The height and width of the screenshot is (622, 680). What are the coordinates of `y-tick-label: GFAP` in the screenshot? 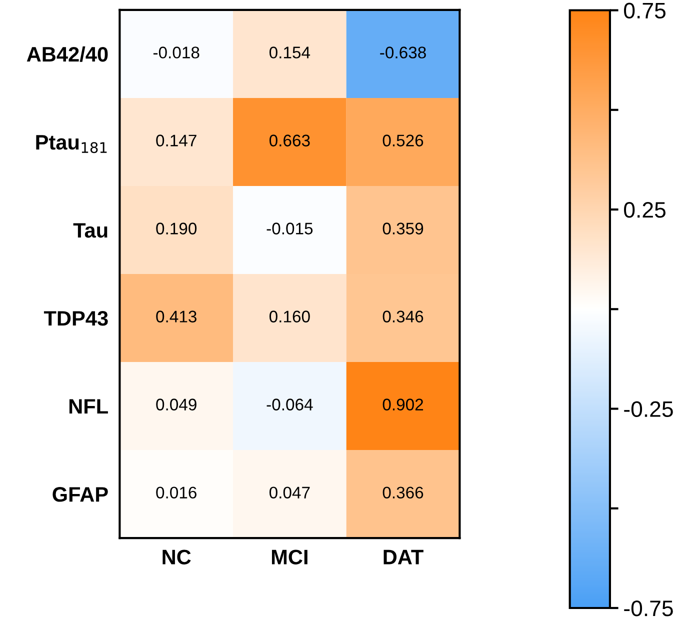 It's located at (80, 494).